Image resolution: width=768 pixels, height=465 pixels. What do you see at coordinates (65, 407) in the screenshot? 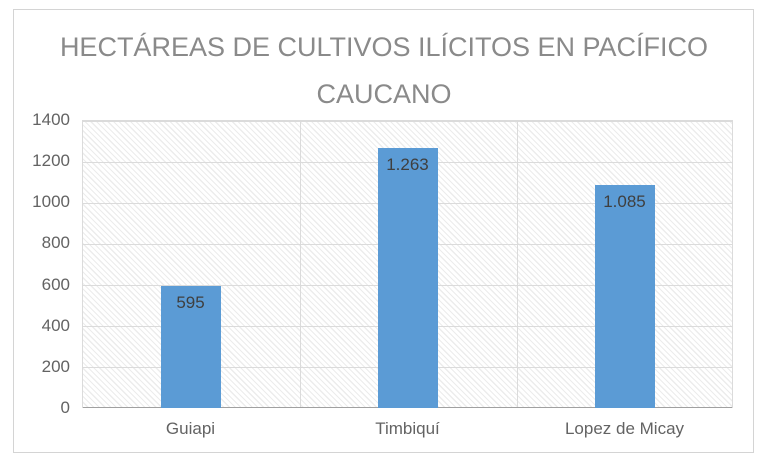
I see `y-axis-tick-label: 0` at bounding box center [65, 407].